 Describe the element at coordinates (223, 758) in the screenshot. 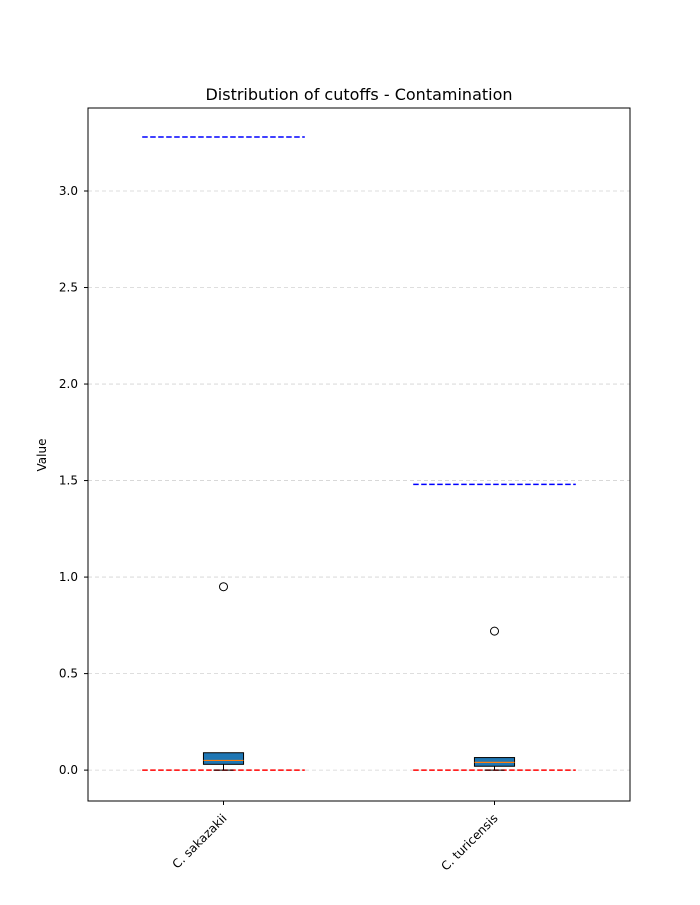

I see `box-iqr` at that location.